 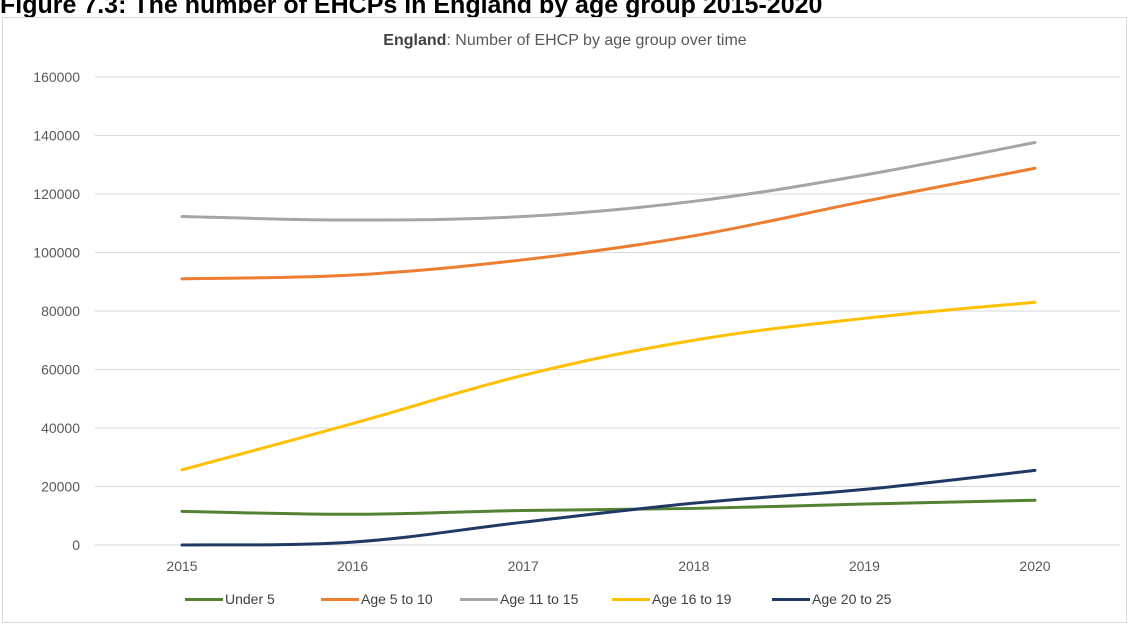 I want to click on legend-item: Age 16 to 19, so click(x=671, y=599).